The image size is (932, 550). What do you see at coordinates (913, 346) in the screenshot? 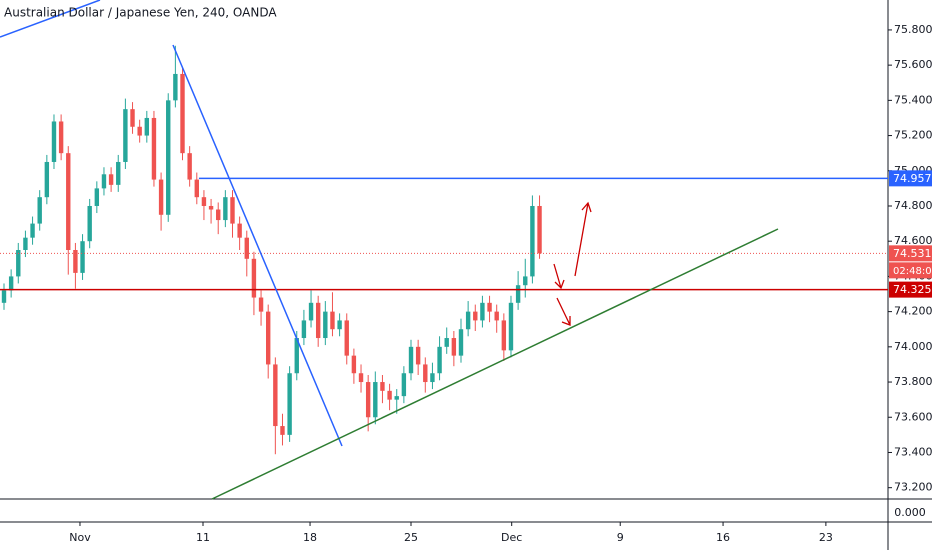
I see `y-tick-label: 74.000` at bounding box center [913, 346].